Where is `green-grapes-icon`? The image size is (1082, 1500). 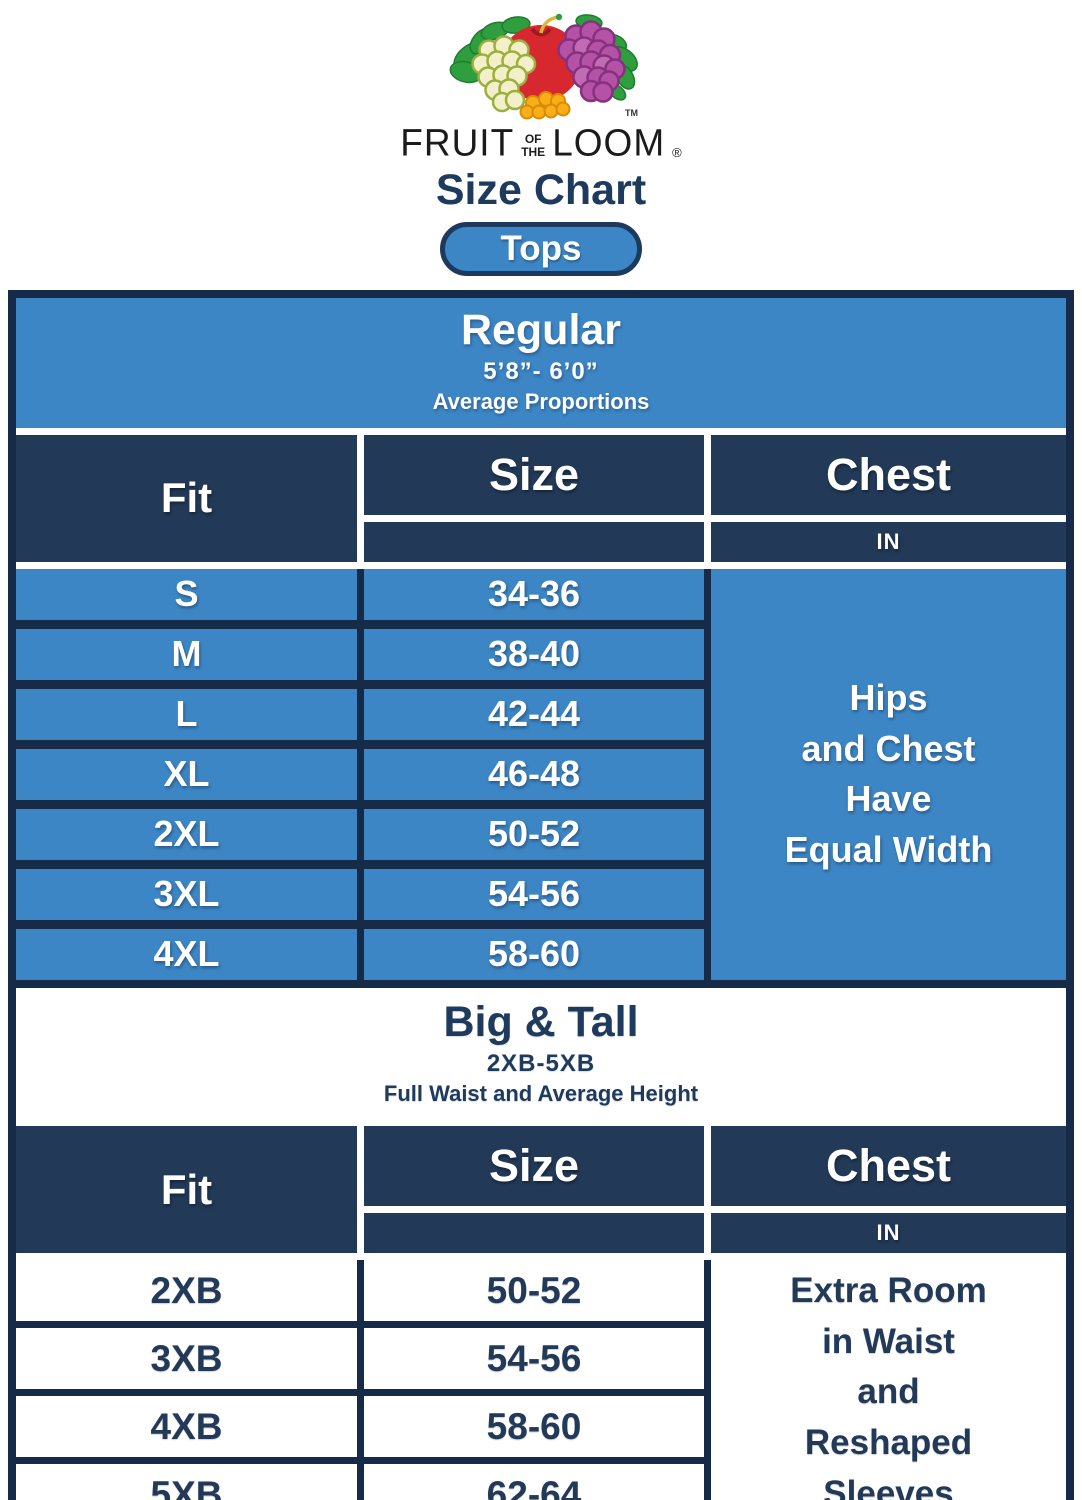 green-grapes-icon is located at coordinates (504, 74).